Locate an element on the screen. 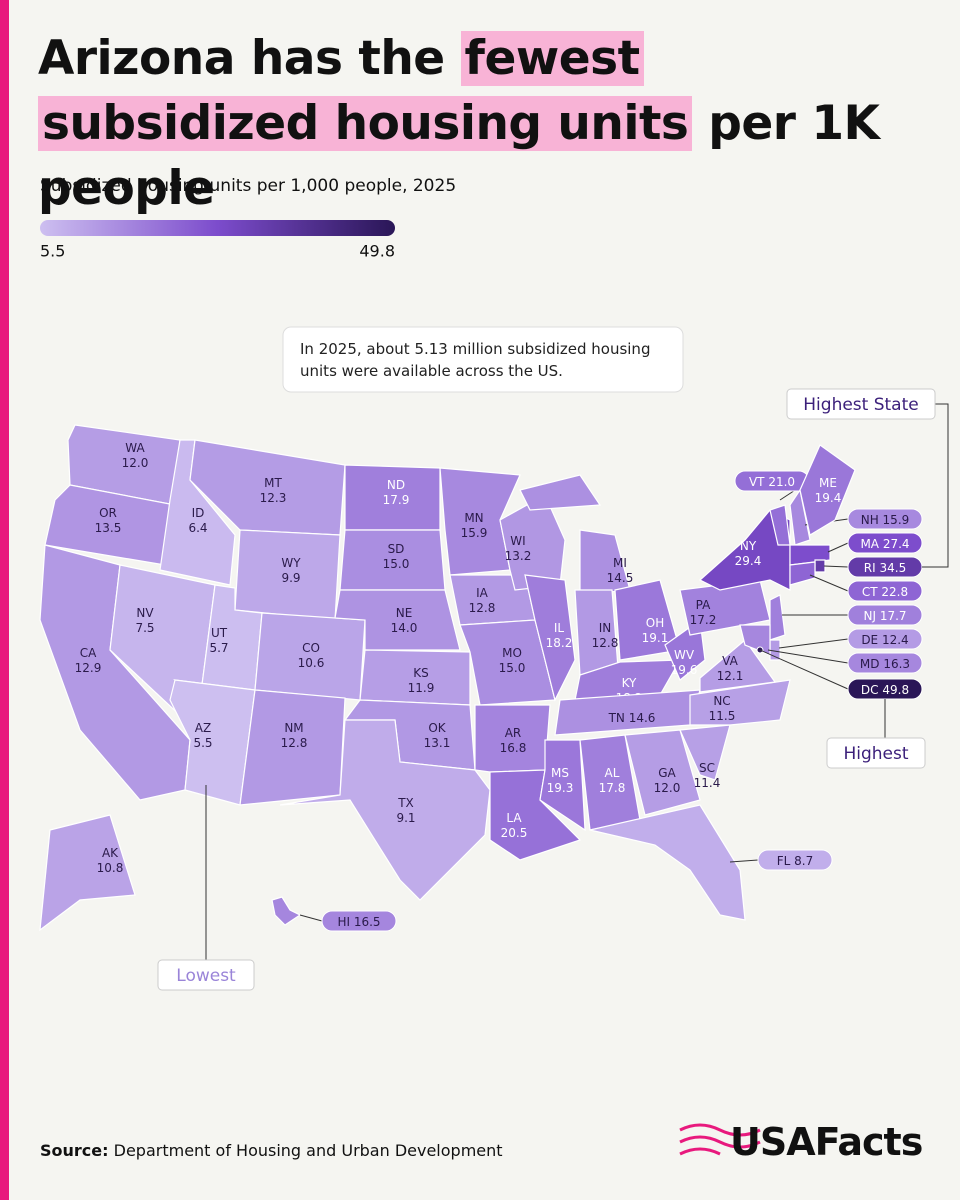 The image size is (960, 1200). state-value: 17.8 is located at coordinates (612, 788).